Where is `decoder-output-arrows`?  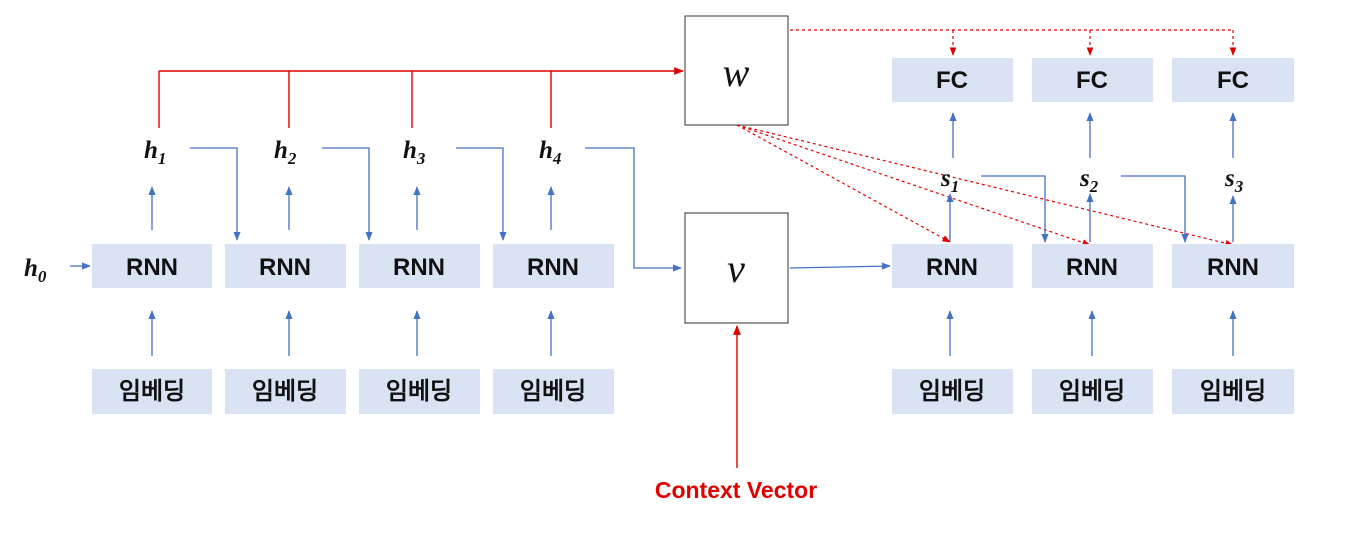 decoder-output-arrows is located at coordinates (1091, 217).